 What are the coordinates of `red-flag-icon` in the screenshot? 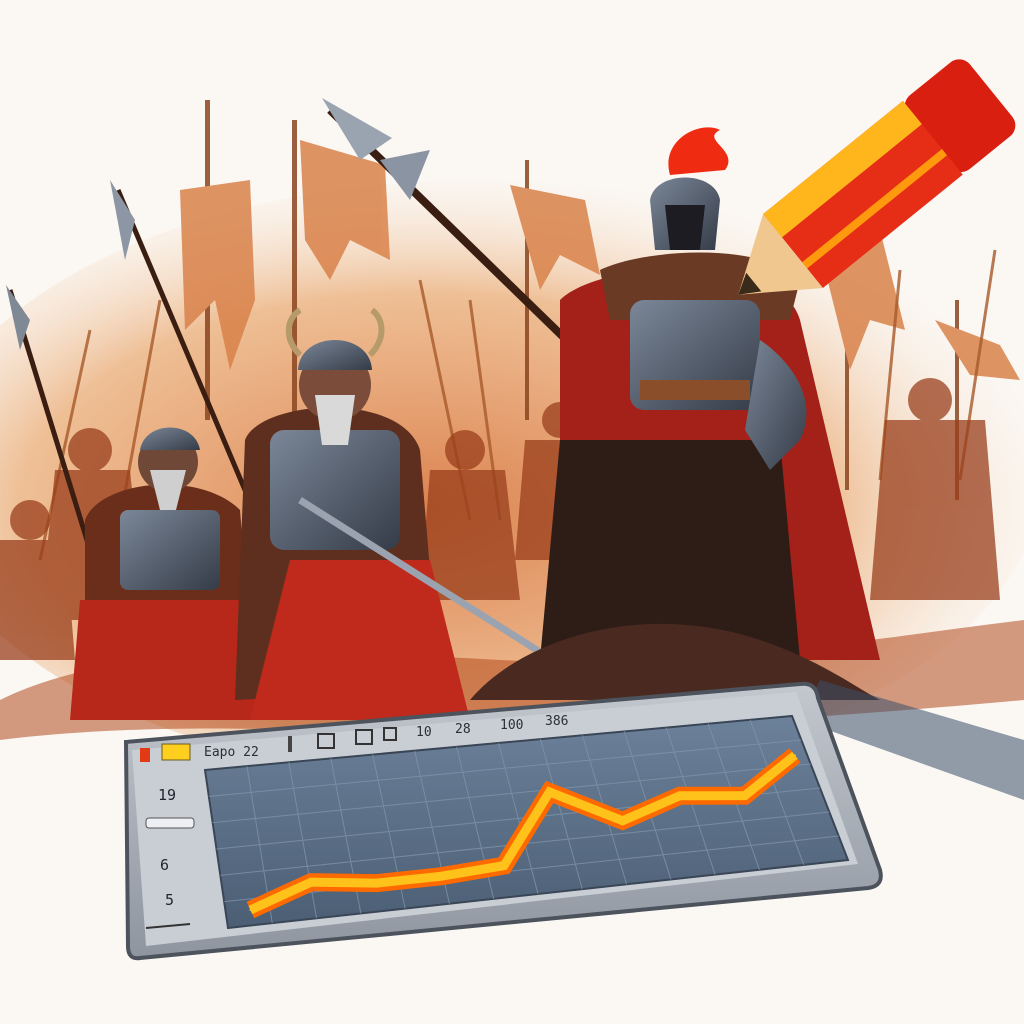 It's located at (145, 755).